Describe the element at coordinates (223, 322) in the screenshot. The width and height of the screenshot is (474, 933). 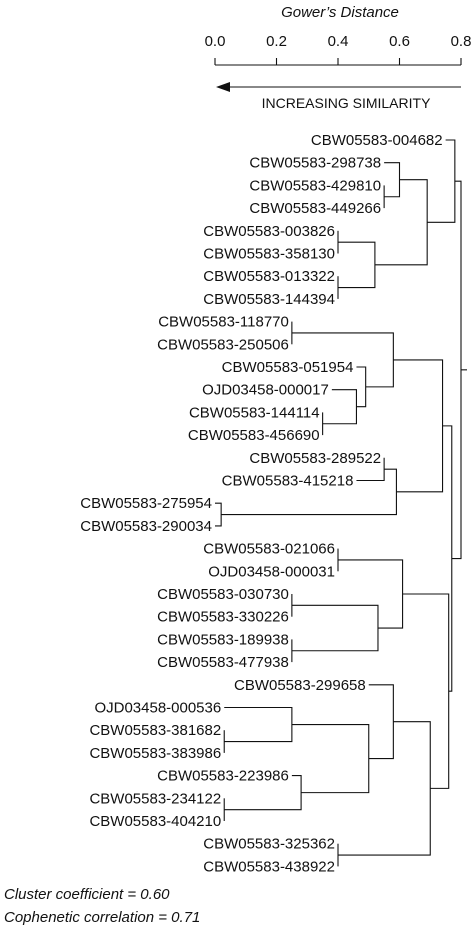
I see `leaf-label: CBW05583-118770` at that location.